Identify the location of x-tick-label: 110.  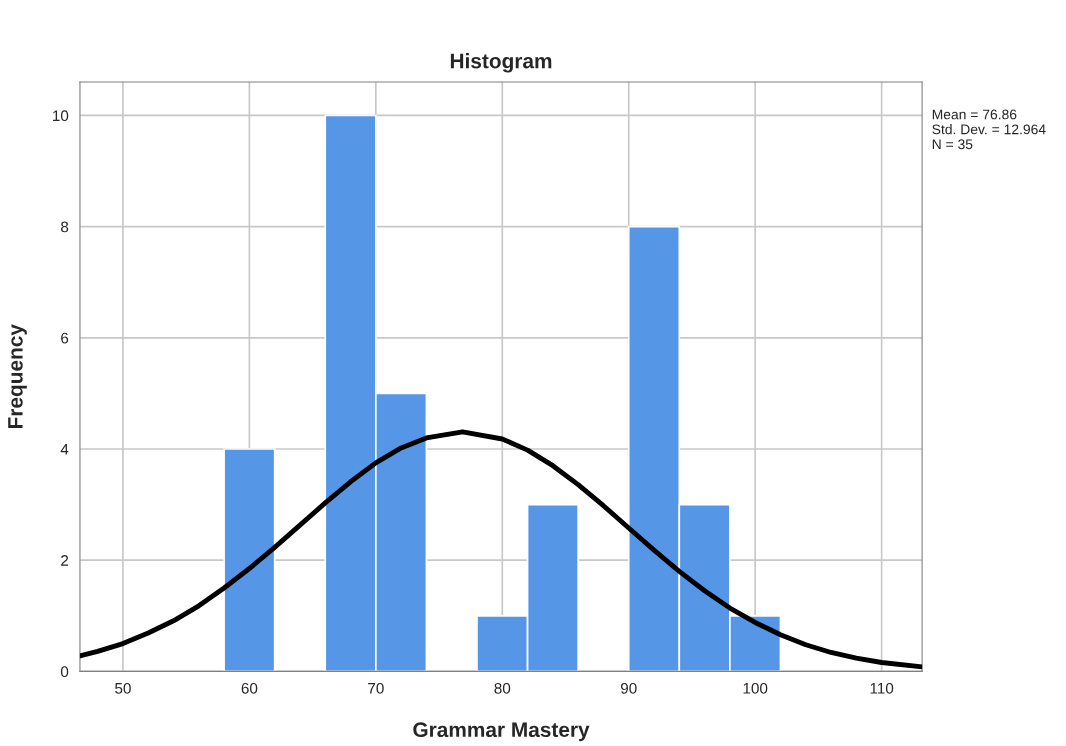
(882, 688).